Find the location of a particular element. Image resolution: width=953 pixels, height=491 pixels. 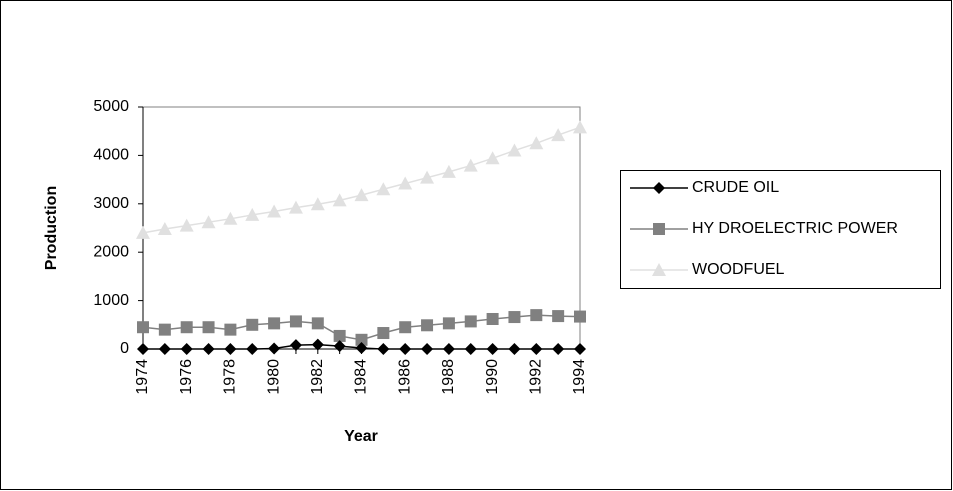

x-tick-label: 1986 is located at coordinates (404, 377).